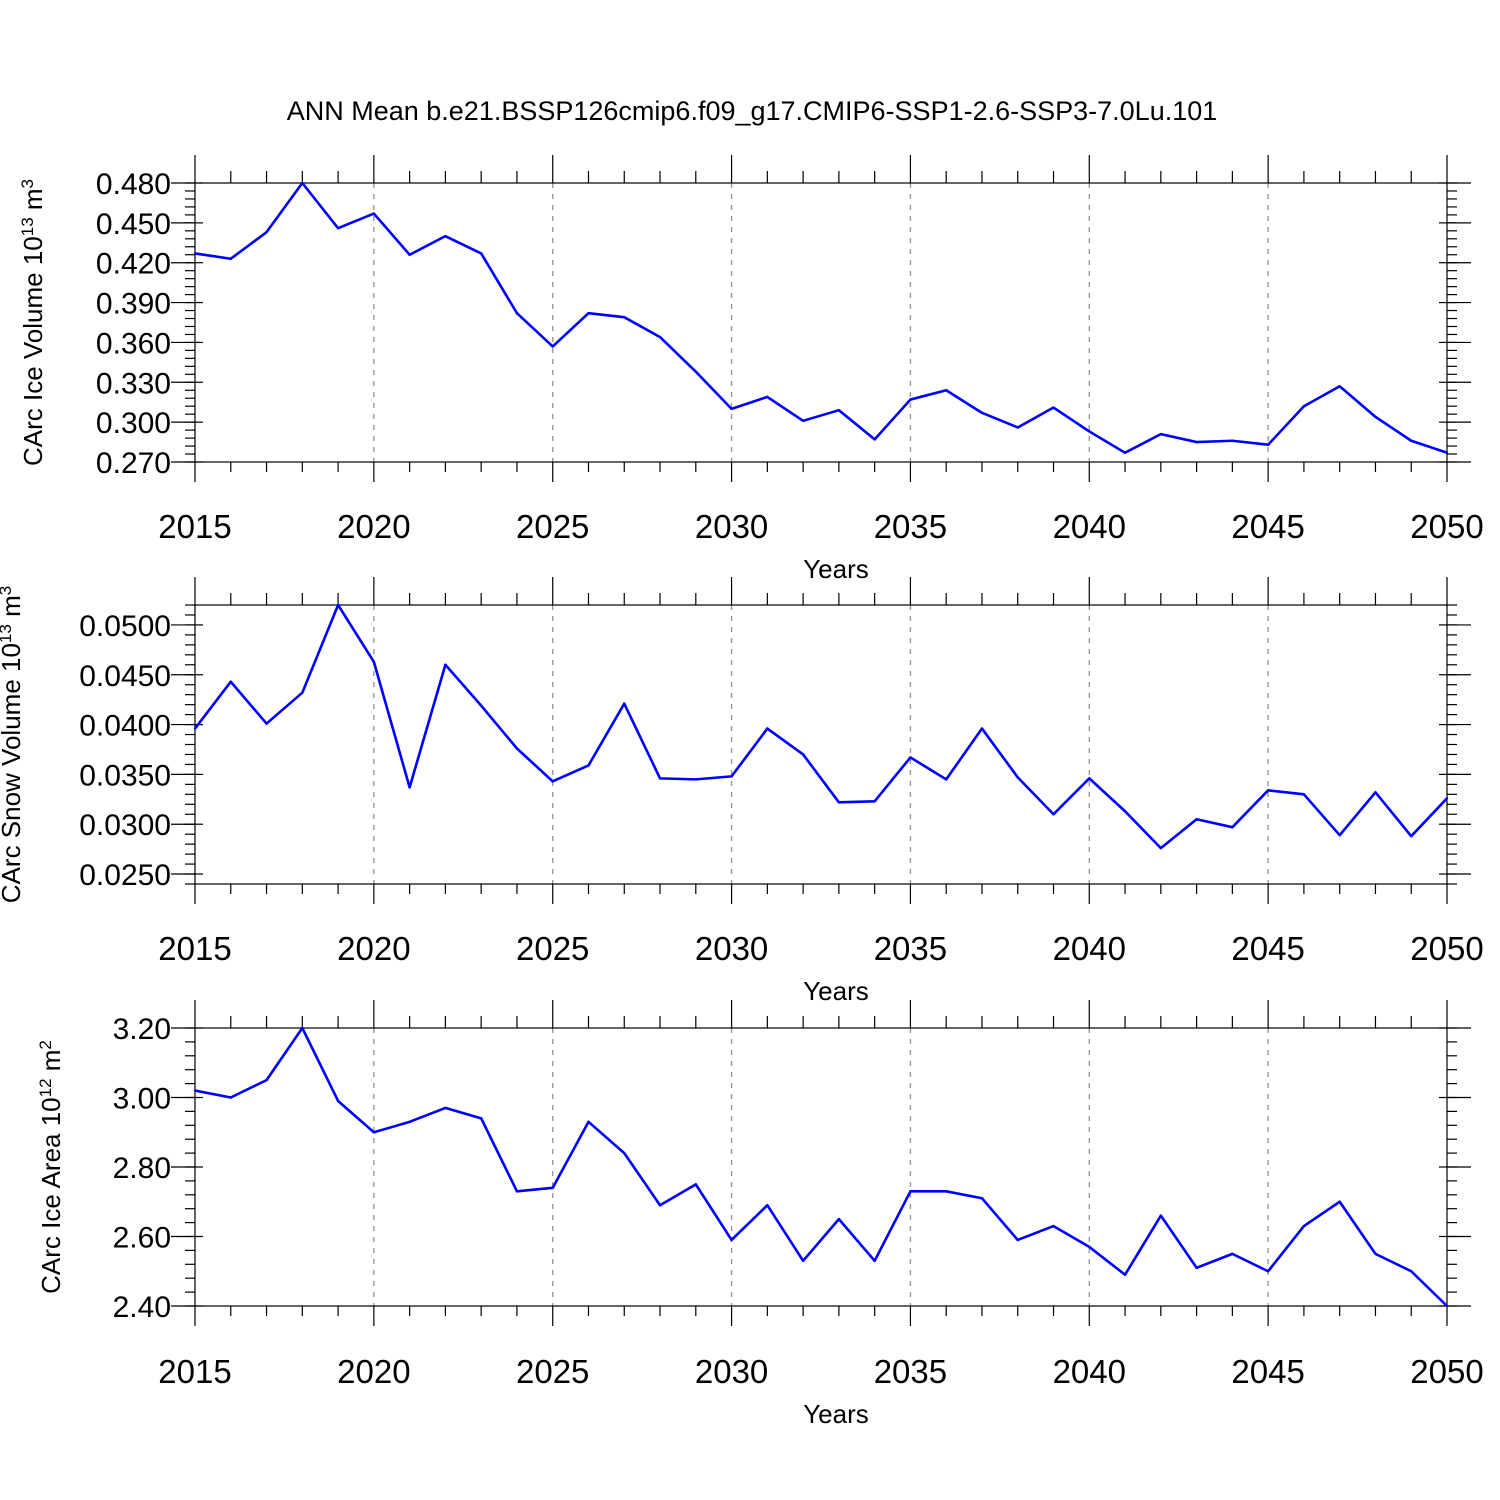 This screenshot has height=1500, width=1500. I want to click on y-tick-label: 2.60, so click(142, 1238).